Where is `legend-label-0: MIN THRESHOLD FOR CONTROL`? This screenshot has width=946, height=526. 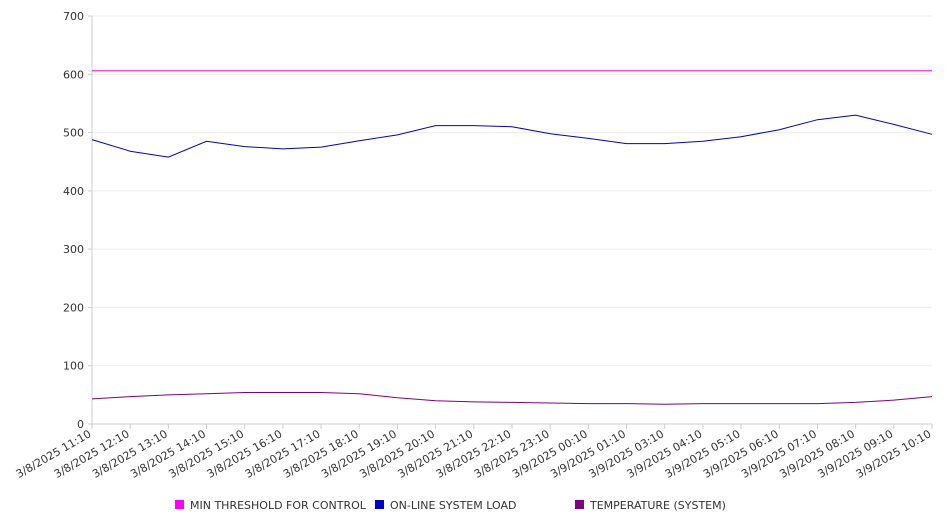 legend-label-0: MIN THRESHOLD FOR CONTROL is located at coordinates (278, 505).